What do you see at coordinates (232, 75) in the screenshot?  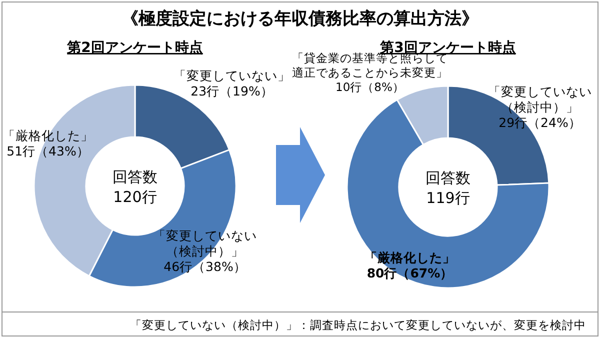 I see `slice-label: 「変更していない」` at bounding box center [232, 75].